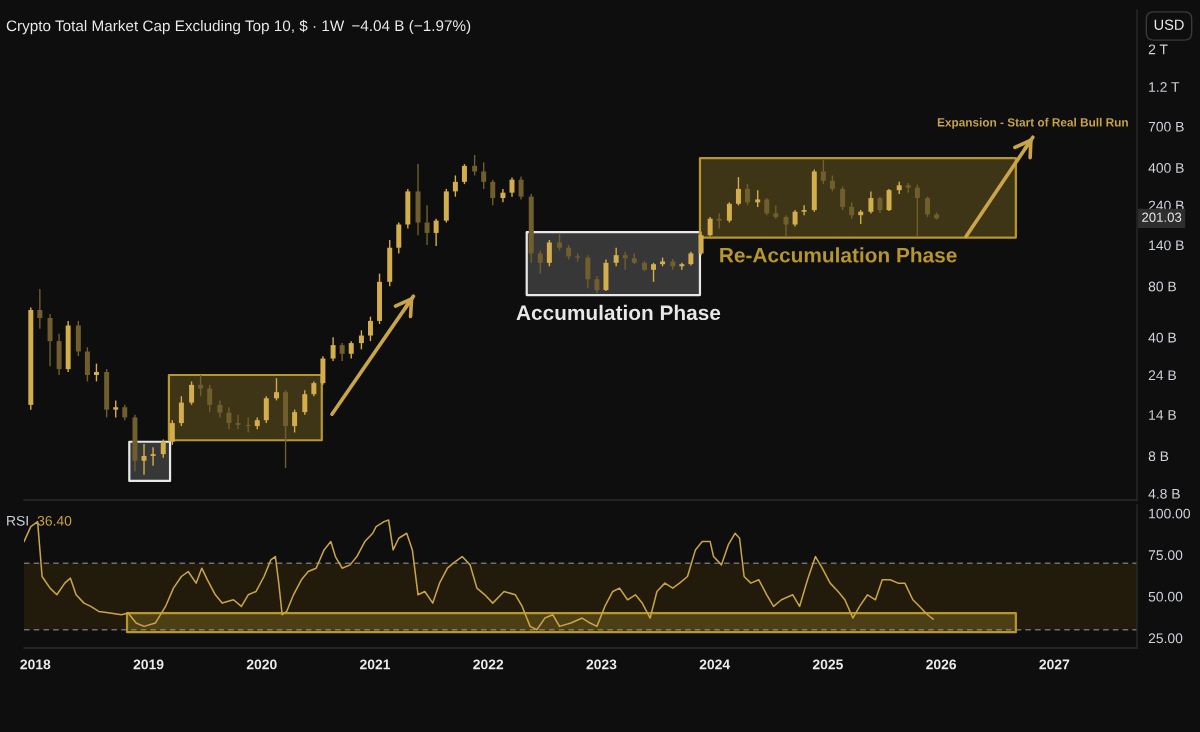 The image size is (1200, 732). I want to click on y-tick-label: 14 B, so click(1162, 415).